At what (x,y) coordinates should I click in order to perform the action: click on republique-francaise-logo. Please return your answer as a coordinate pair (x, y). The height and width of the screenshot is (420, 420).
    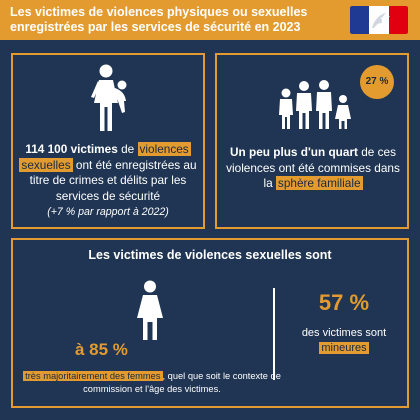
    Looking at the image, I should click on (379, 20).